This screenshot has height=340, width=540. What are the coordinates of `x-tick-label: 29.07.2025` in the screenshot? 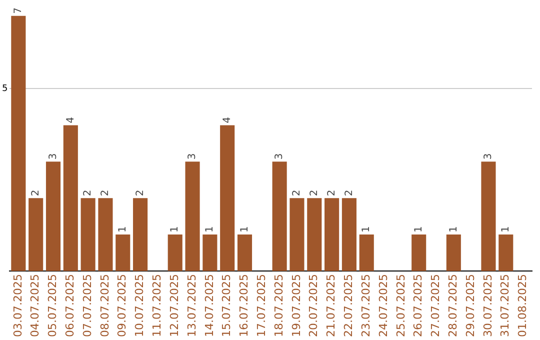 It's located at (470, 306).